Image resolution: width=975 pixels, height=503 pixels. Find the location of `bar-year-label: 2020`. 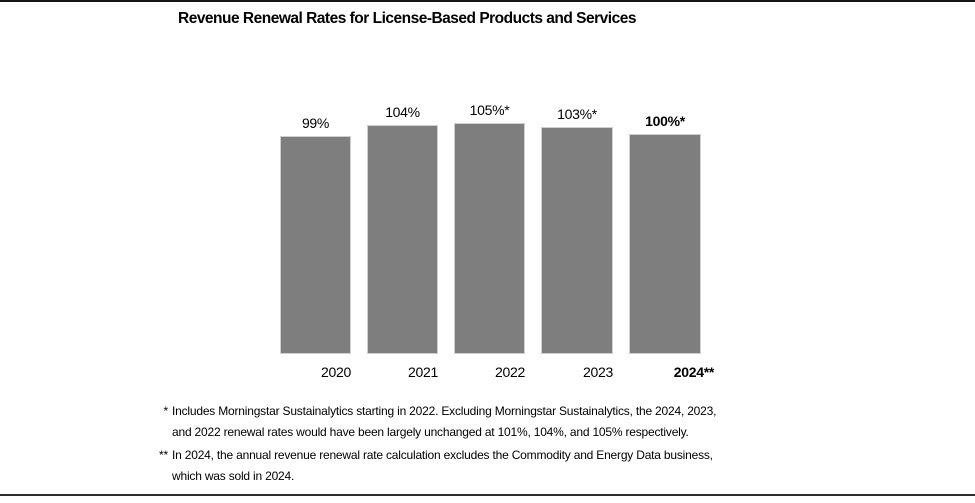

bar-year-label: 2020 is located at coordinates (336, 372).